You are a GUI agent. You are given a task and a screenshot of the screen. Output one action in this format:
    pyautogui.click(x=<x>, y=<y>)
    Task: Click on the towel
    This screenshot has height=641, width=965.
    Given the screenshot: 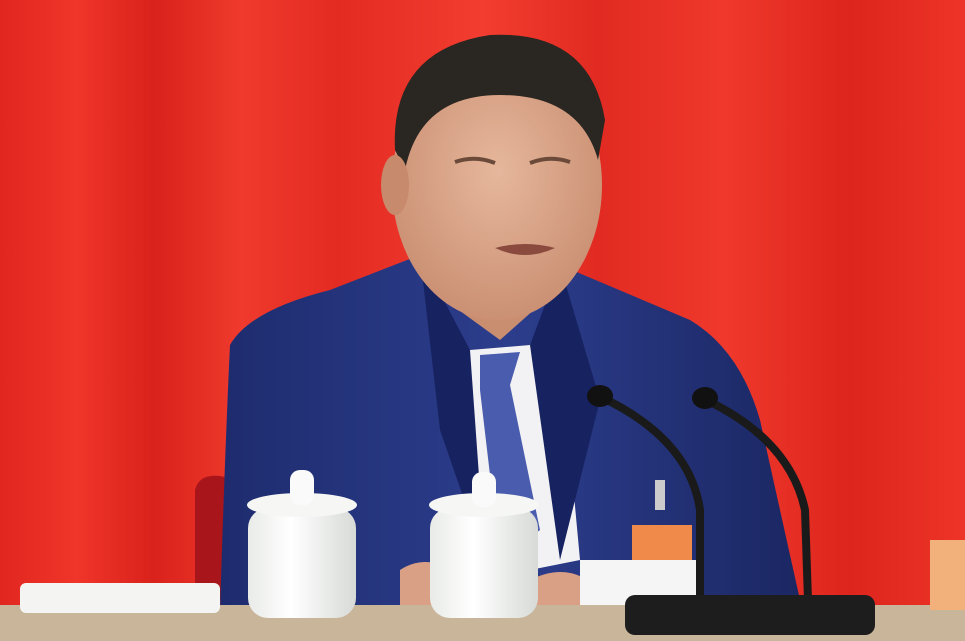 What is the action you would take?
    pyautogui.click(x=120, y=598)
    